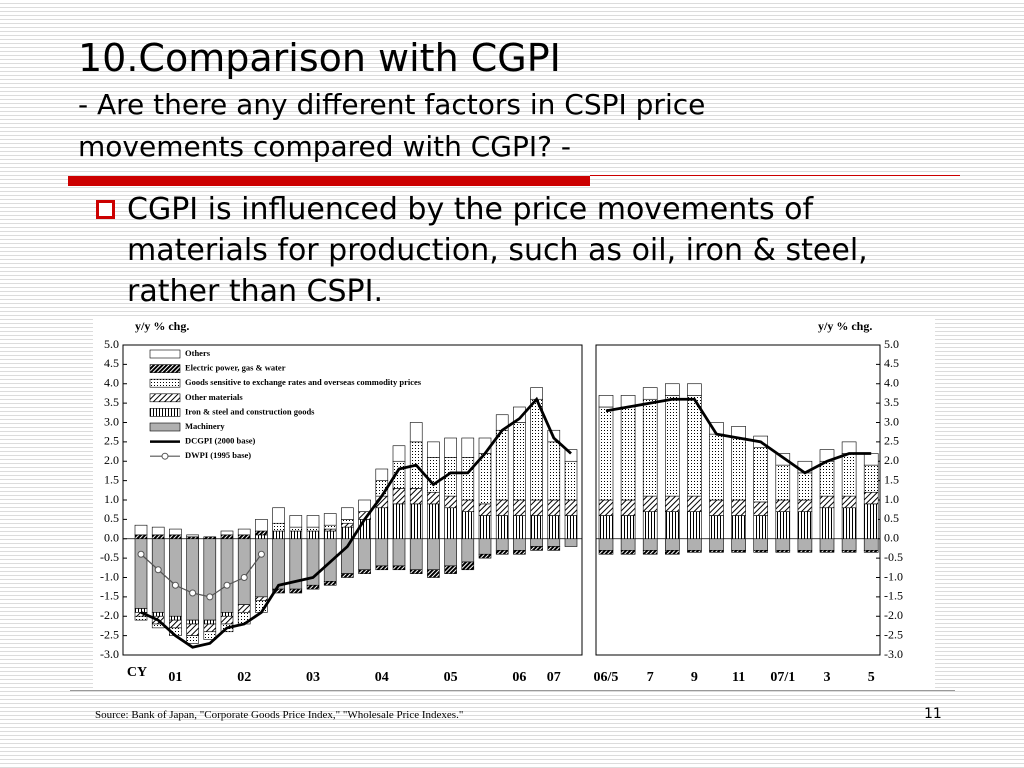 The width and height of the screenshot is (1024, 768). What do you see at coordinates (738, 436) in the screenshot?
I see `line-series` at bounding box center [738, 436].